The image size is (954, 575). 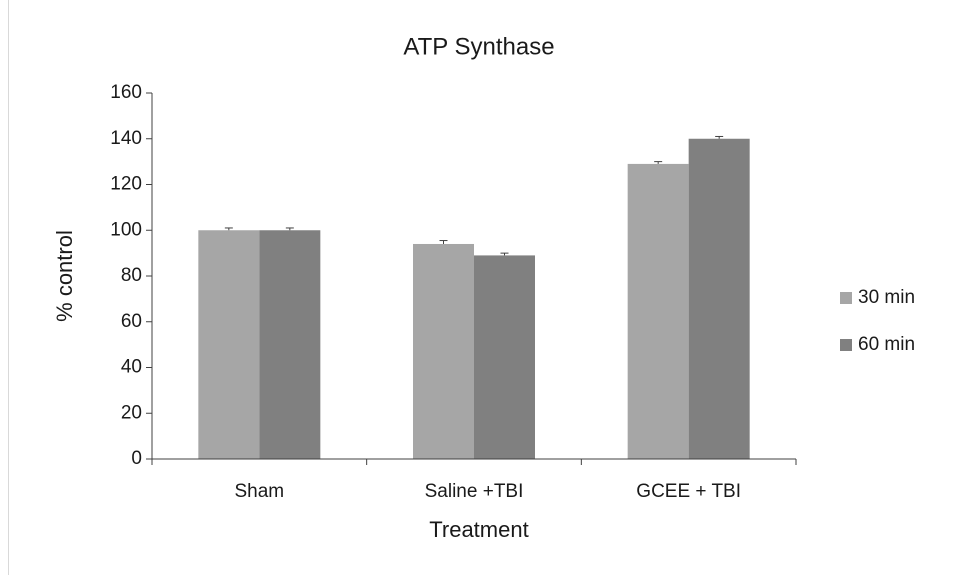 I want to click on x-tick-label: GCEE + TBI, so click(x=688, y=491).